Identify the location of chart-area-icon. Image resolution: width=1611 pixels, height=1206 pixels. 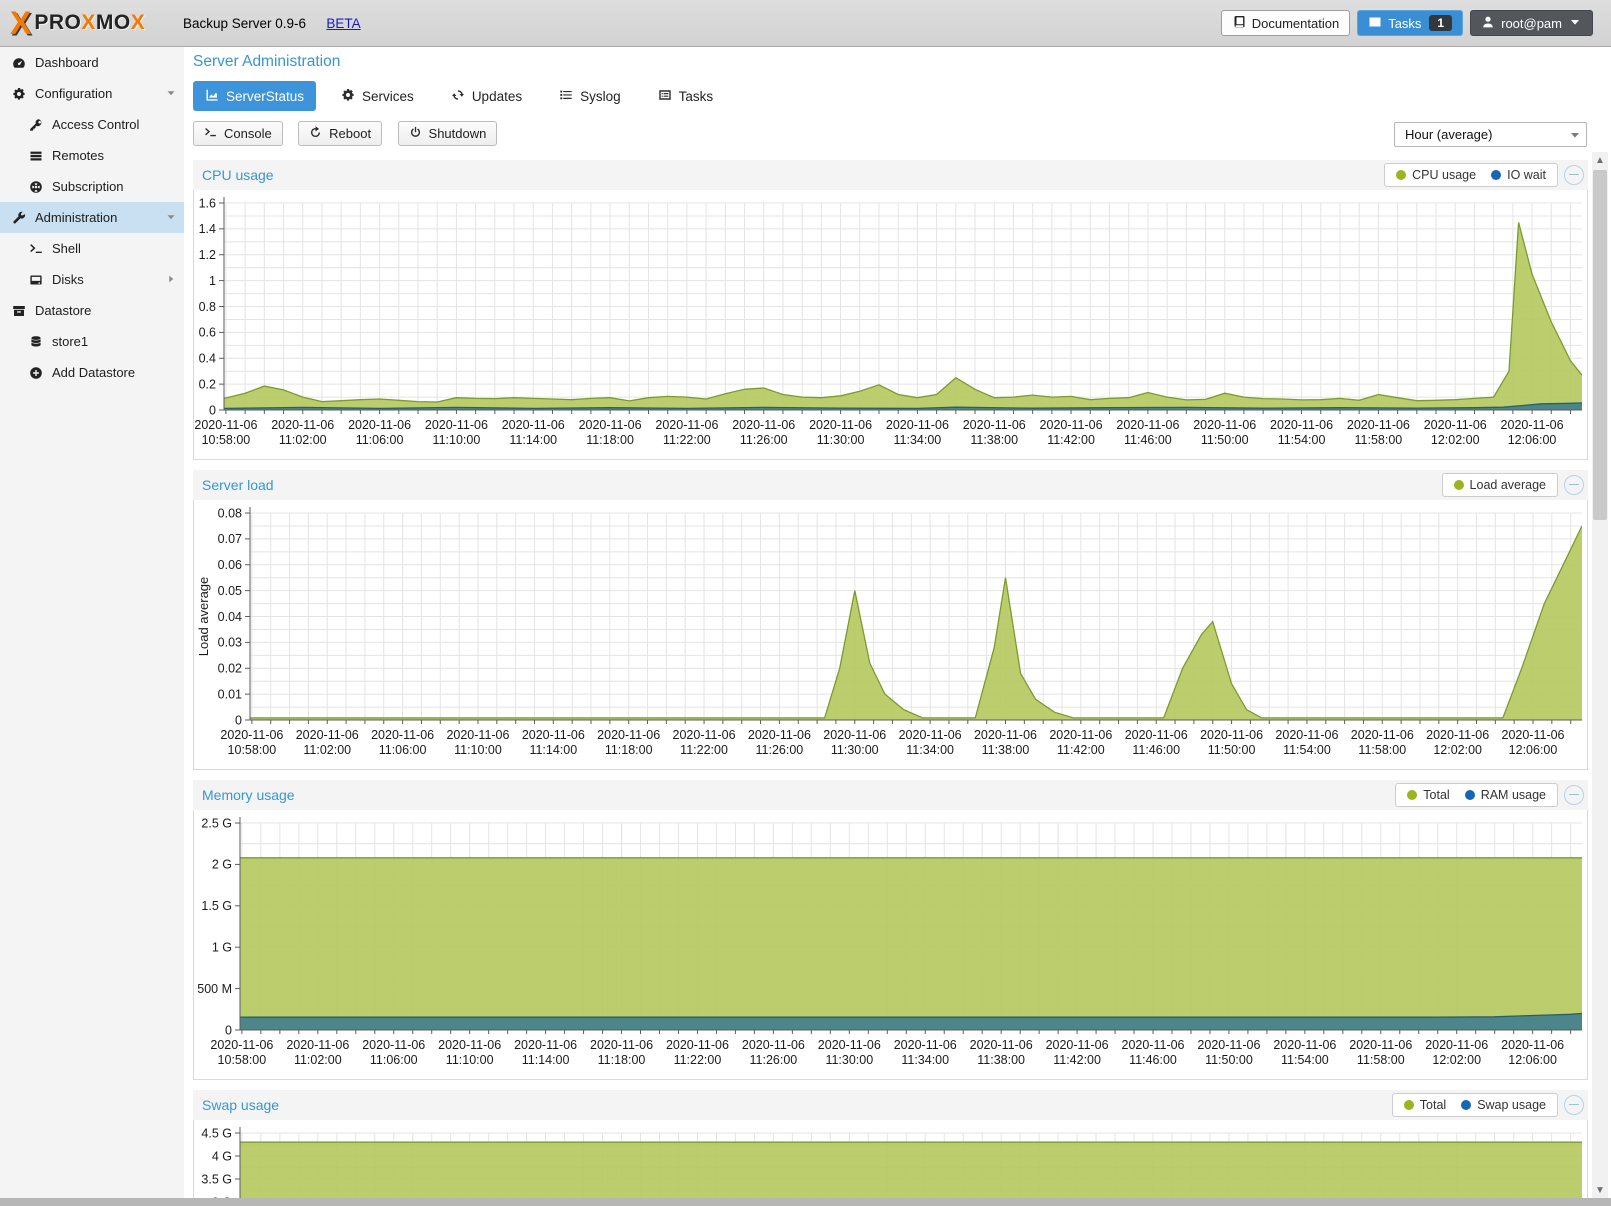
(212, 96).